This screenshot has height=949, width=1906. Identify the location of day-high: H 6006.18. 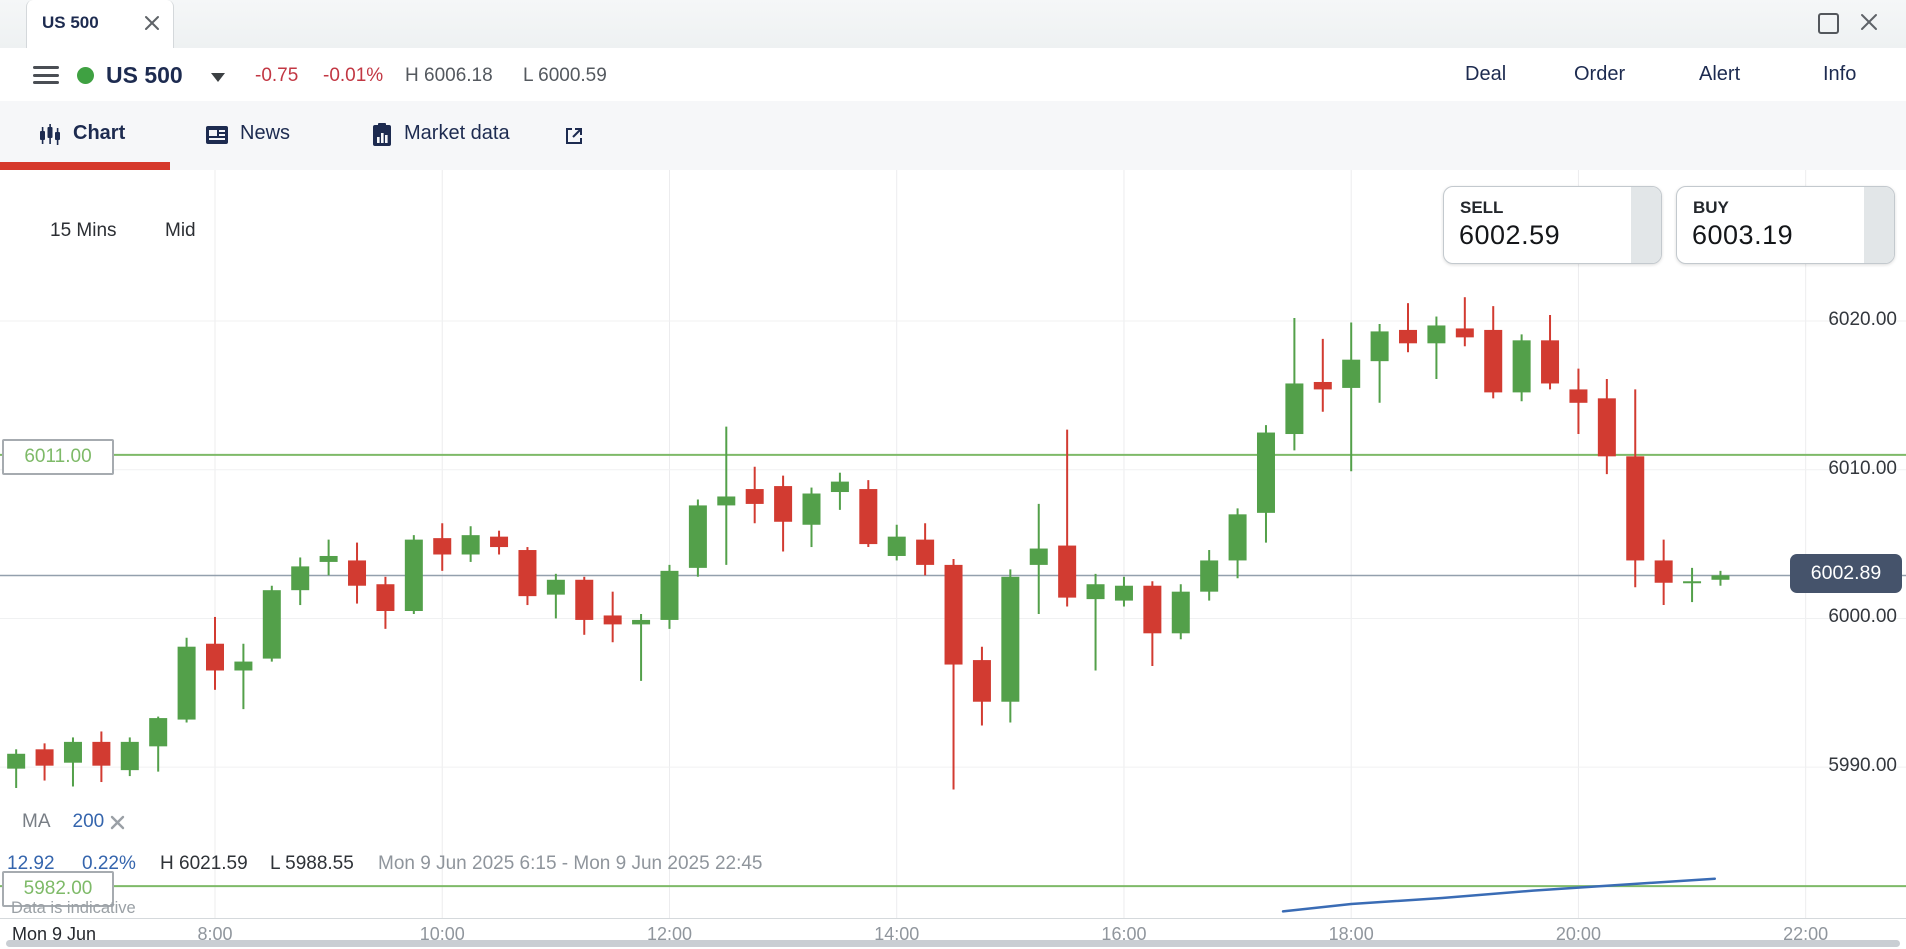
(449, 75).